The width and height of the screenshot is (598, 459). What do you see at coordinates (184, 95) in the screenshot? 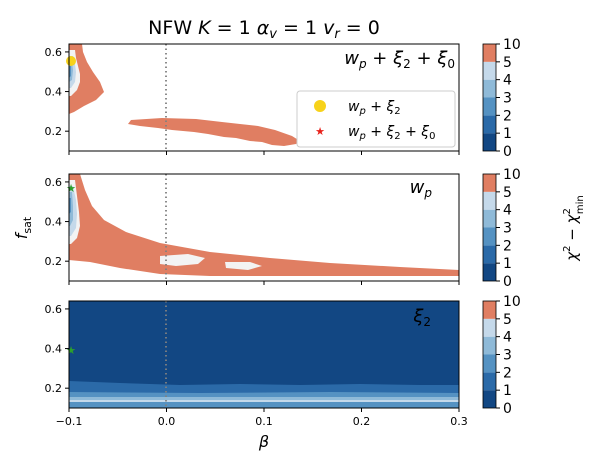
I see `panel-1-contours` at bounding box center [184, 95].